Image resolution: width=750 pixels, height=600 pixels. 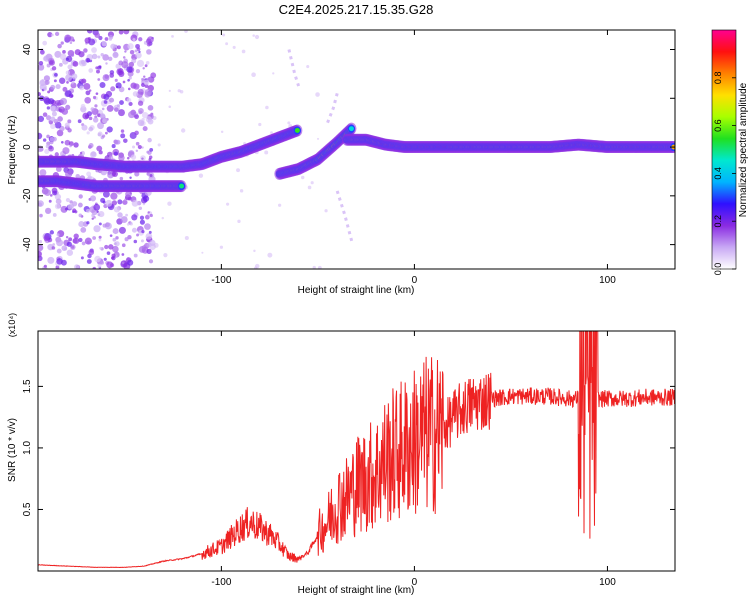 I want to click on colorbar-label: Normalized spectral amplitude, so click(x=743, y=149).